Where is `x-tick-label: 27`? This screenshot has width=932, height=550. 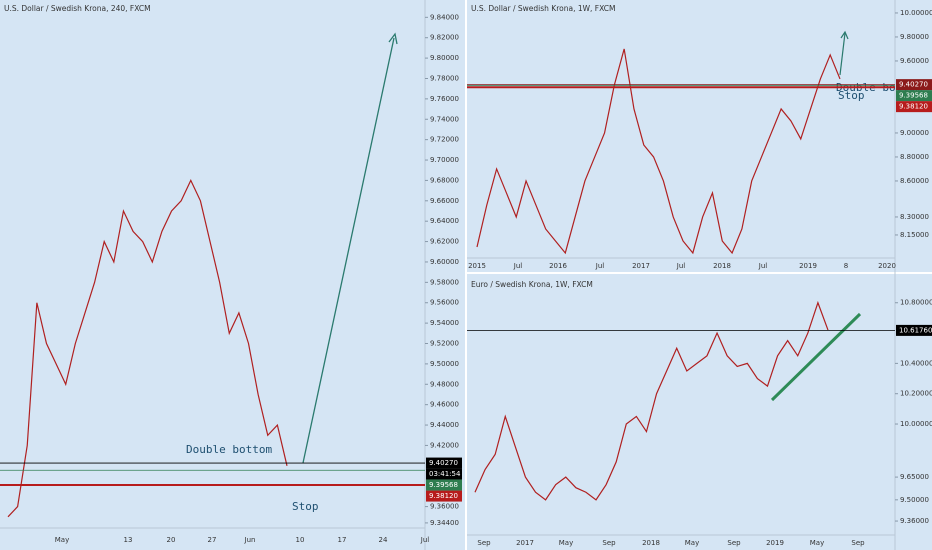 x-tick-label: 27 is located at coordinates (212, 540).